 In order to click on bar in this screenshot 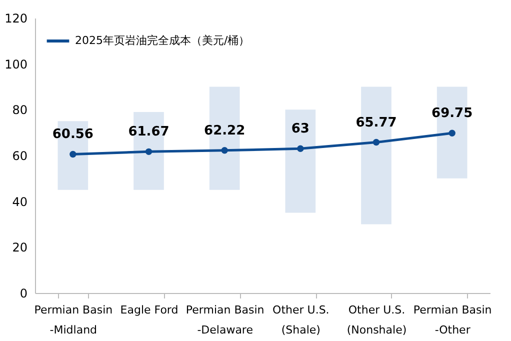, I will do `click(300, 161)`.